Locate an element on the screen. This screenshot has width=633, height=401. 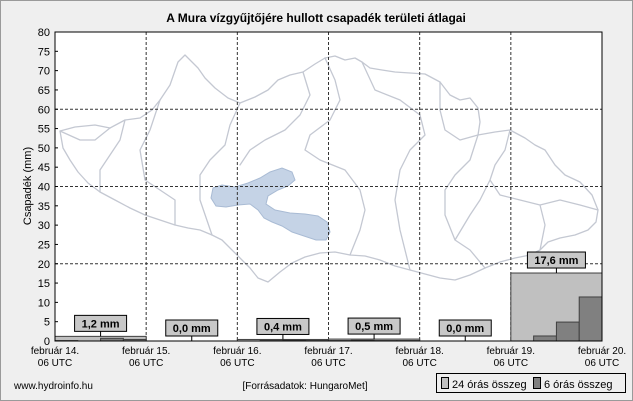
y-tick-label: 80 is located at coordinates (44, 33).